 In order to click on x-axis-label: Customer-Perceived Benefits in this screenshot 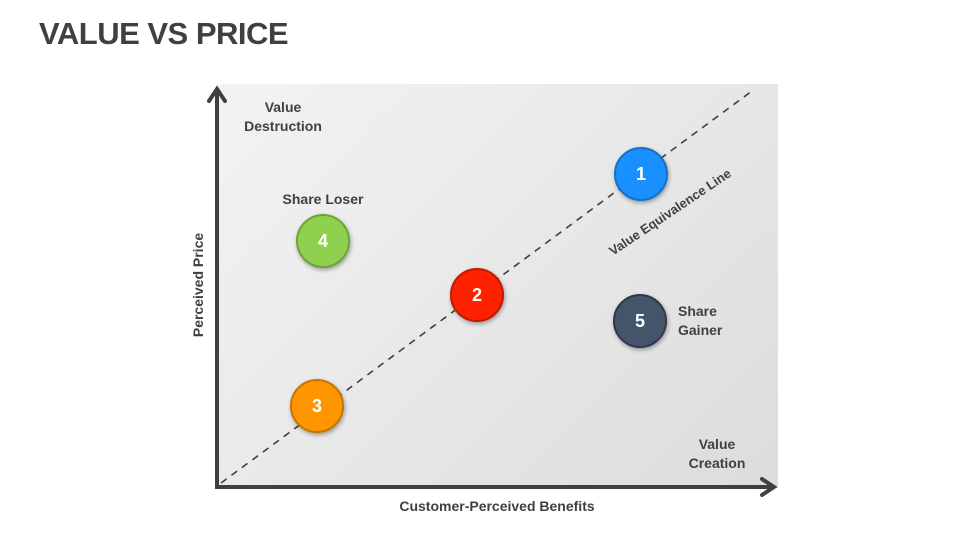, I will do `click(497, 506)`.